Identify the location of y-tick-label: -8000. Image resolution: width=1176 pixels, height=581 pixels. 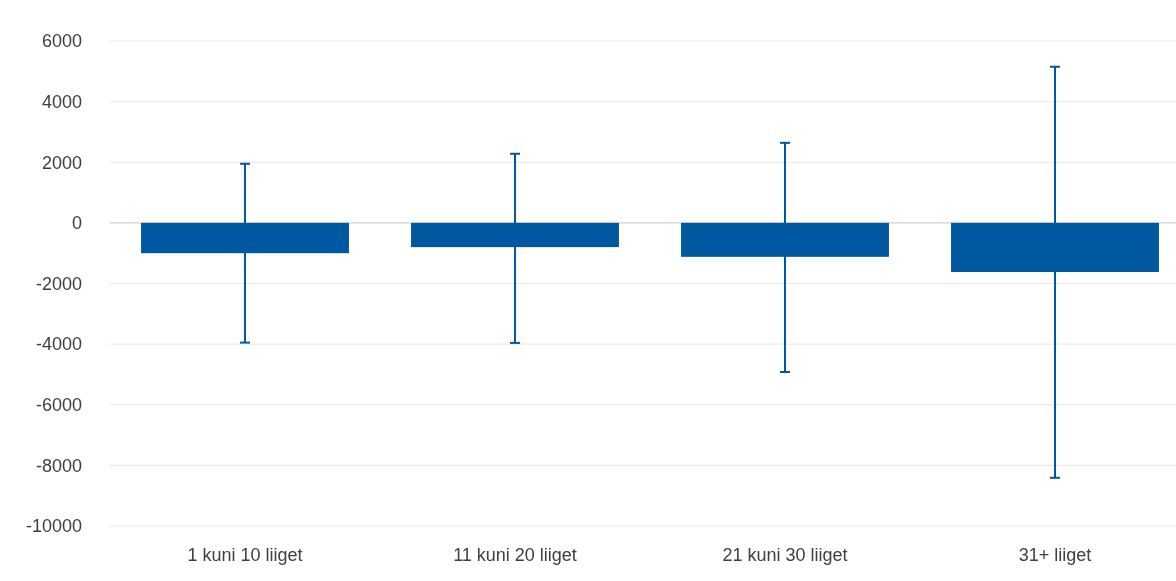
(58, 465).